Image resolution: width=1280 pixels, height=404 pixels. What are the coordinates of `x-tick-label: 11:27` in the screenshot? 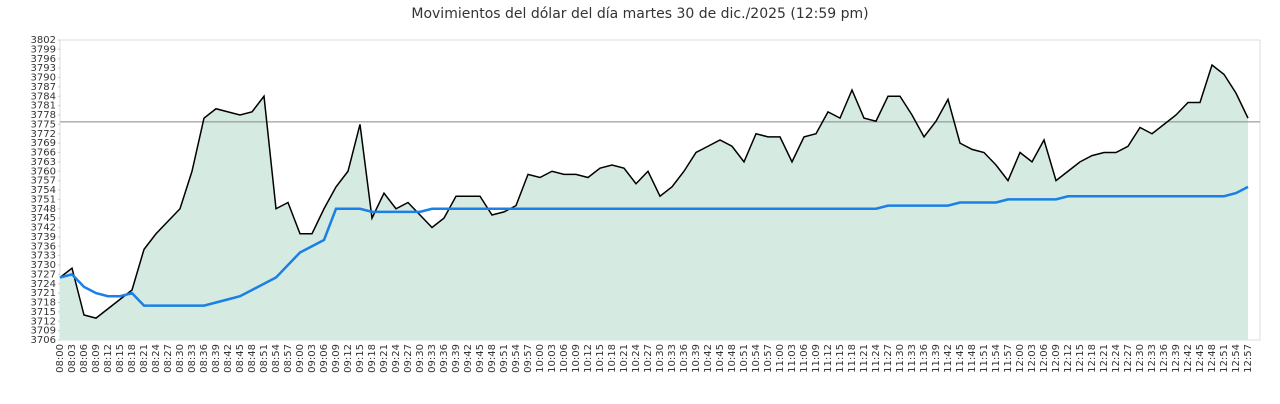 It's located at (888, 358).